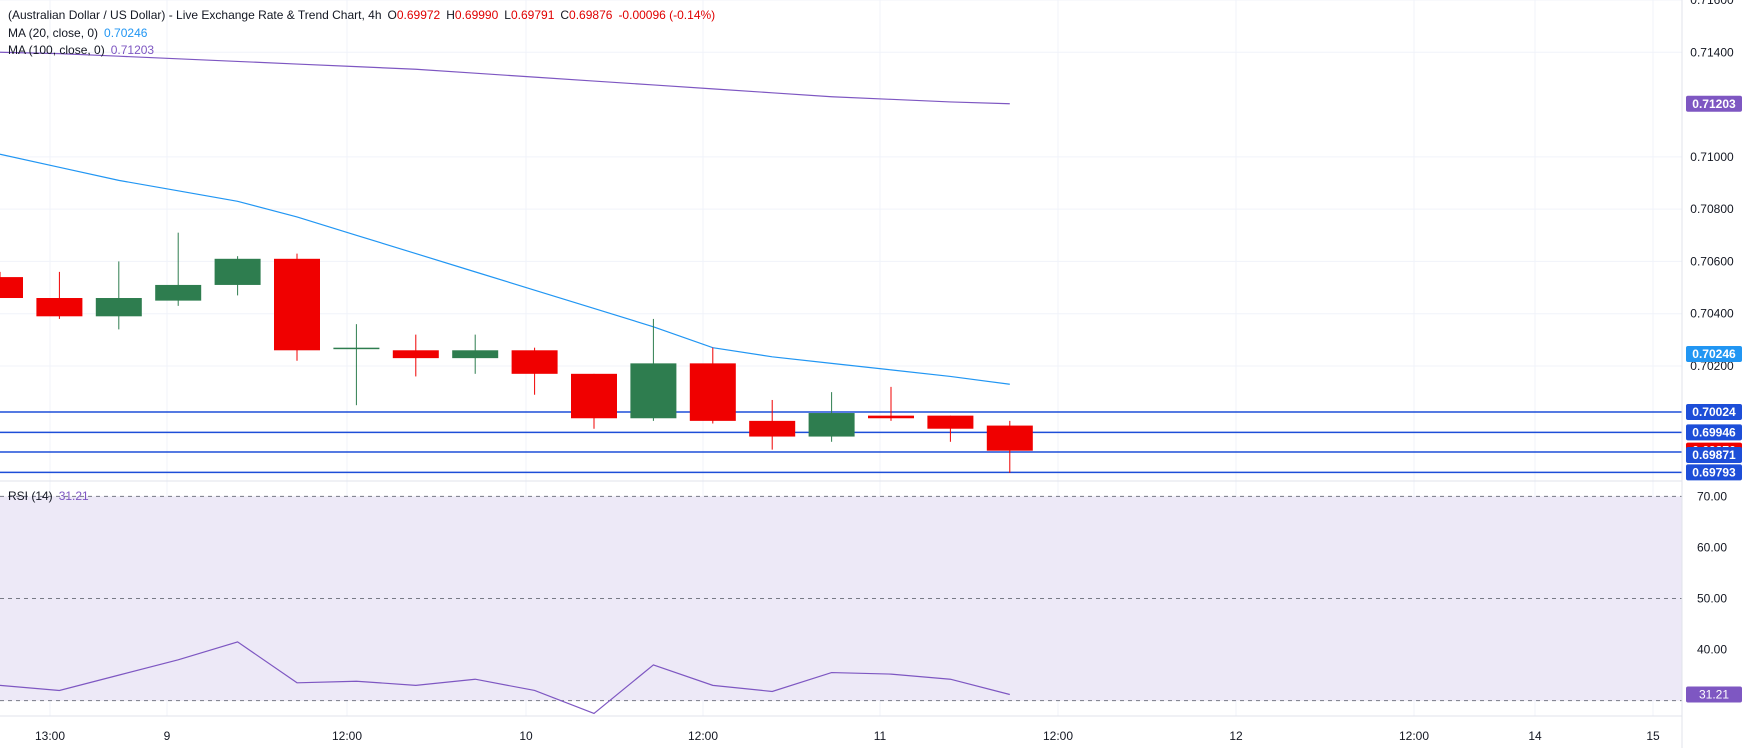  What do you see at coordinates (591, 15) in the screenshot?
I see `close-value: 0.69876` at bounding box center [591, 15].